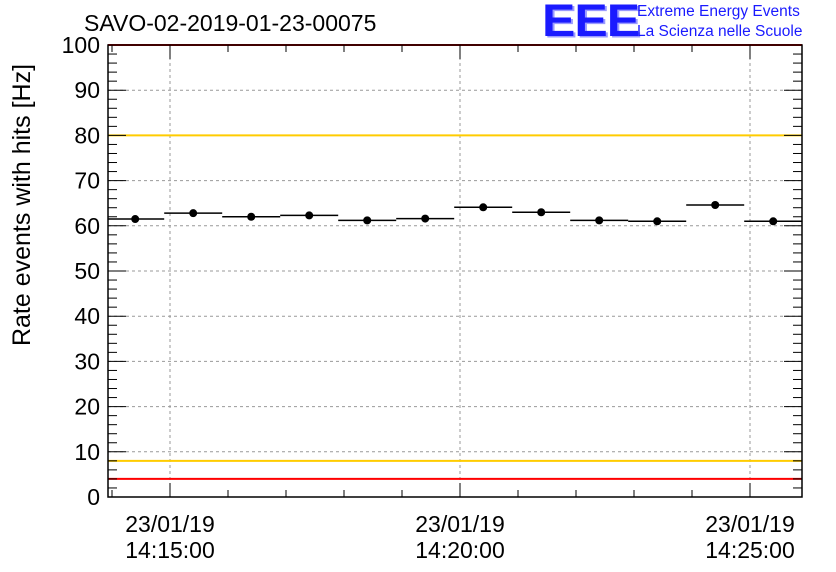  What do you see at coordinates (460, 550) in the screenshot?
I see `x-tick-label-time: 14:20:00` at bounding box center [460, 550].